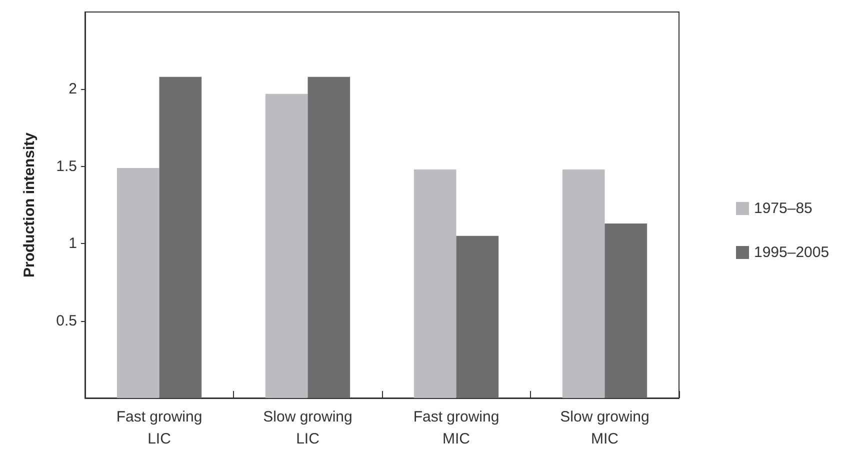 The image size is (844, 461). I want to click on y-tick-label: 1.5, so click(66, 166).